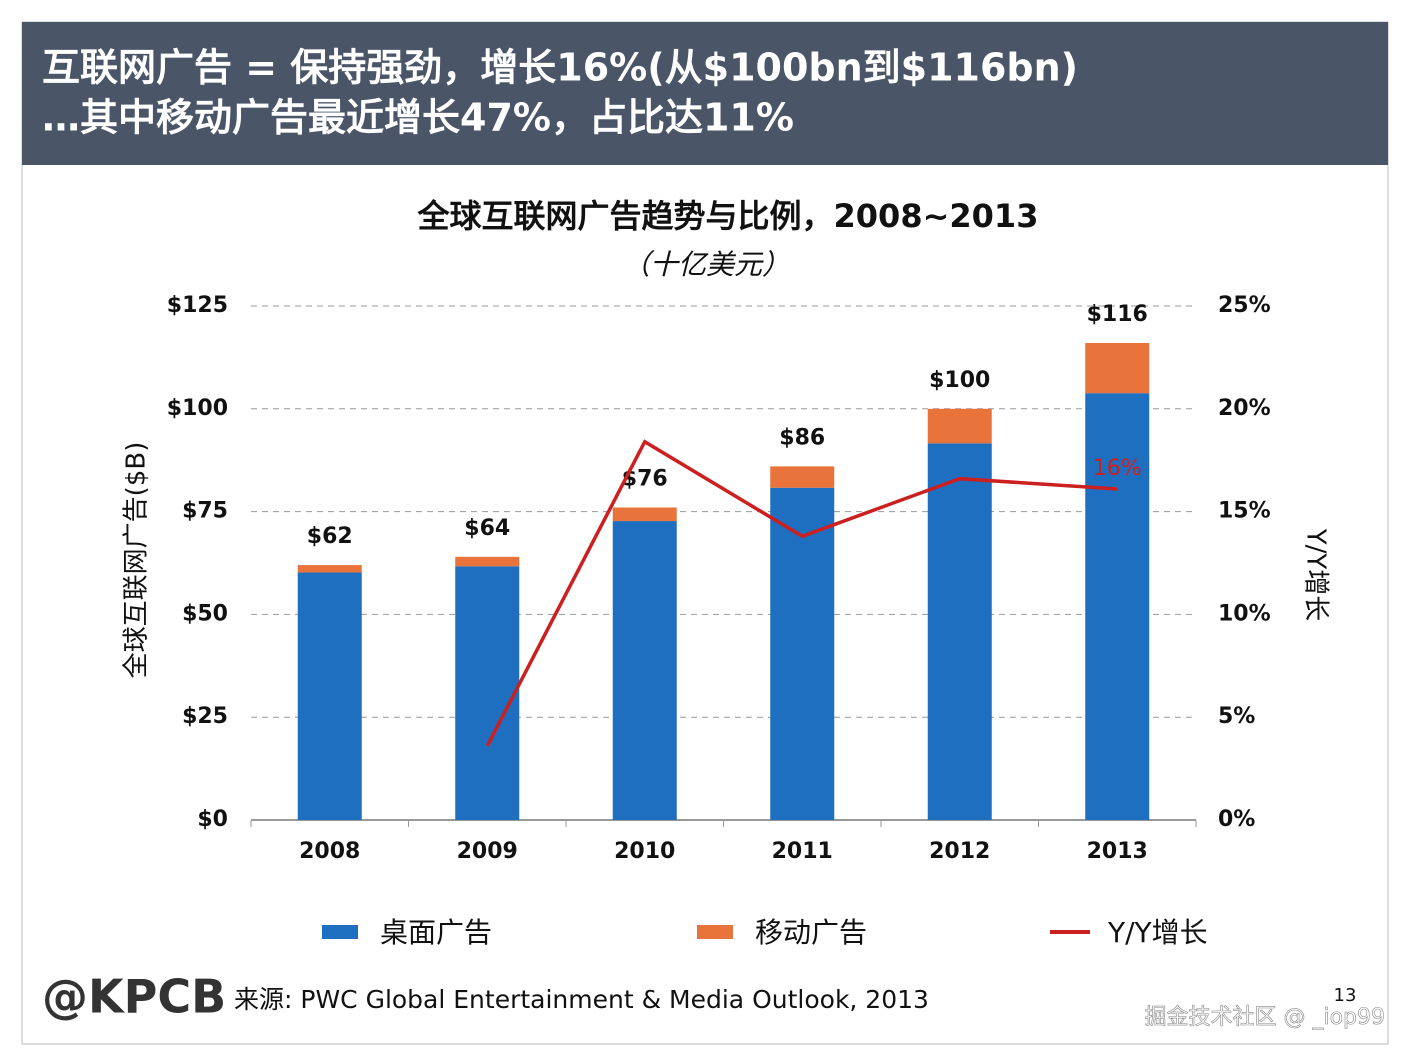 The width and height of the screenshot is (1415, 1060). I want to click on x-tick-label: 2013, so click(1117, 851).